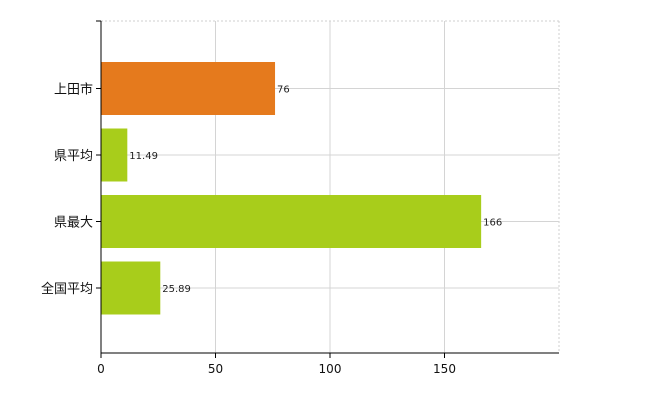 The width and height of the screenshot is (650, 400). What do you see at coordinates (444, 369) in the screenshot?
I see `x-tick-label: 150` at bounding box center [444, 369].